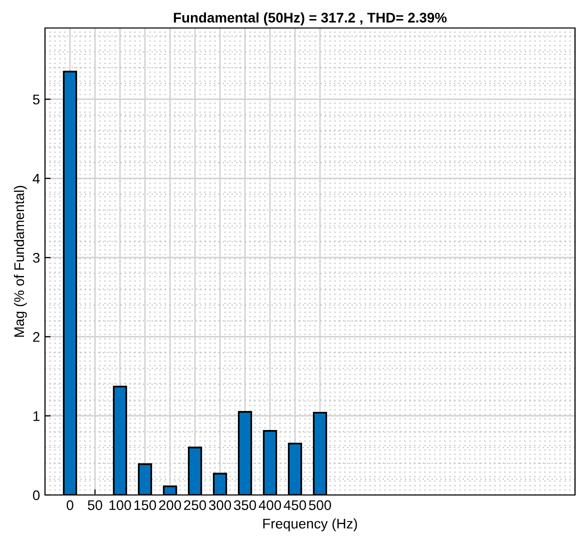  Describe the element at coordinates (120, 505) in the screenshot. I see `x-tick-label: 100` at that location.